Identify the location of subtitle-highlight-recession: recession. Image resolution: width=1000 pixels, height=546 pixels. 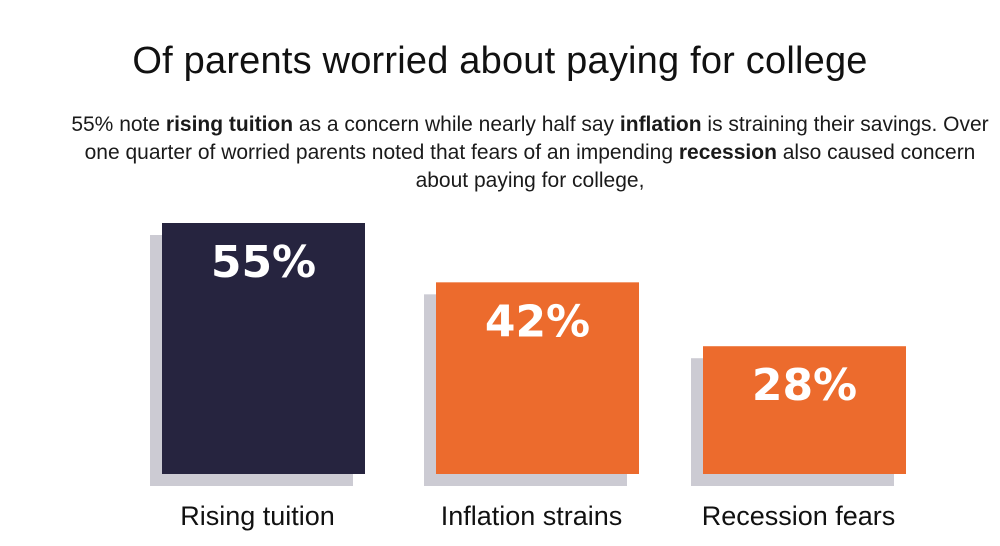
(727, 152).